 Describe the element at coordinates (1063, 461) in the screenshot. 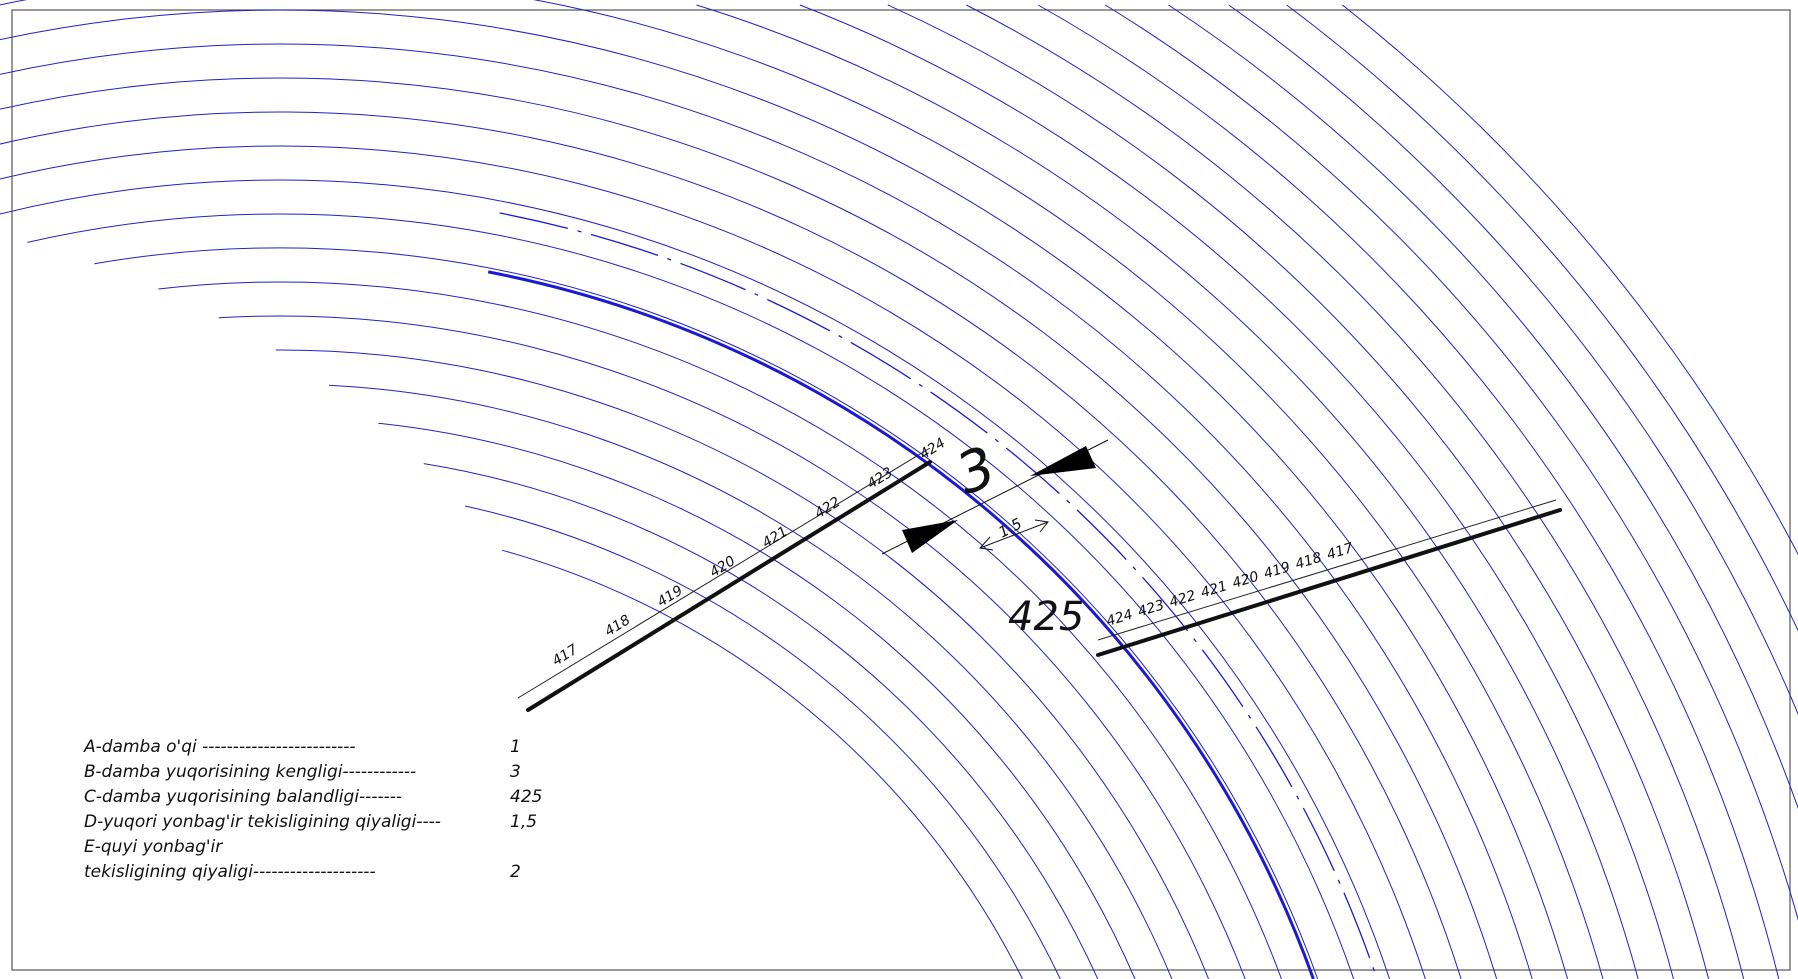

I see `dimension-arrow-right` at that location.